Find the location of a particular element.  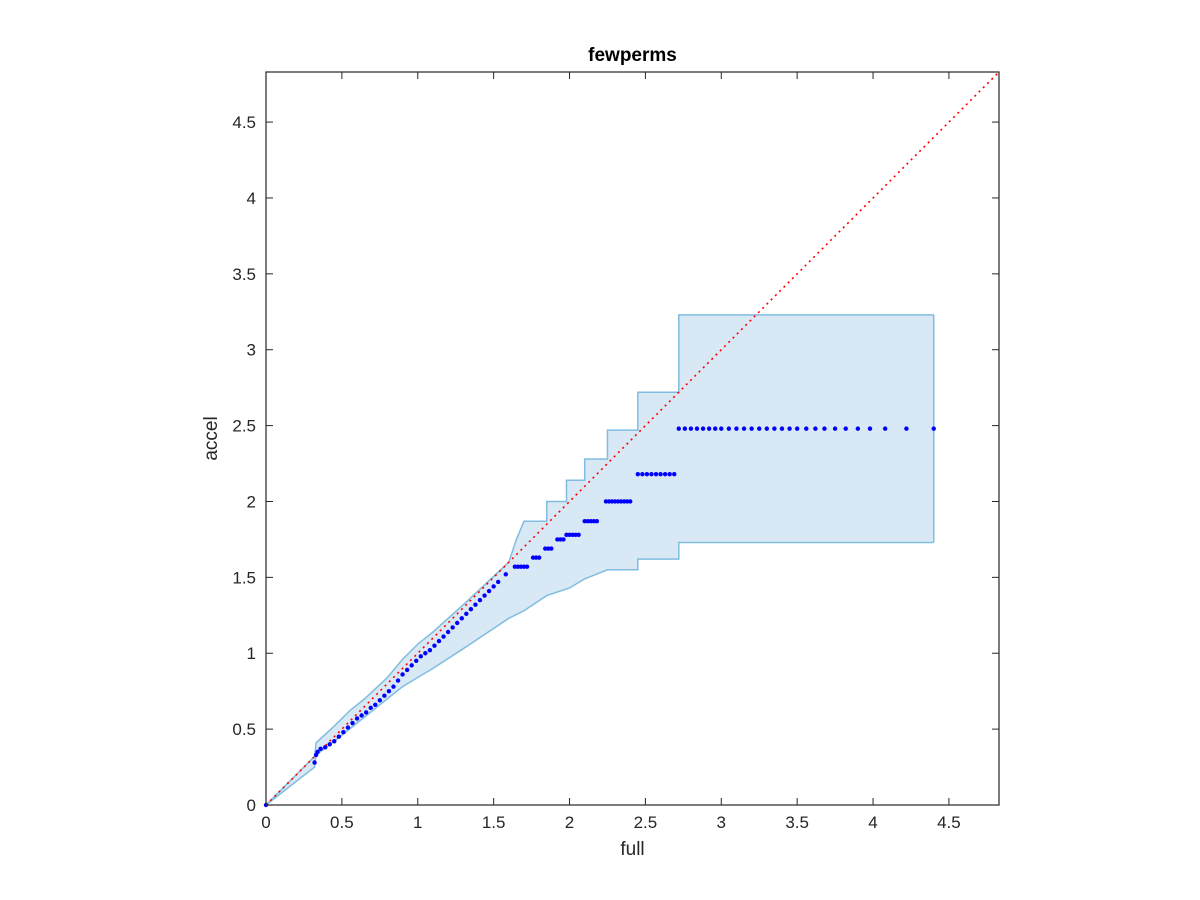

y-tick-label: 3 is located at coordinates (251, 350).